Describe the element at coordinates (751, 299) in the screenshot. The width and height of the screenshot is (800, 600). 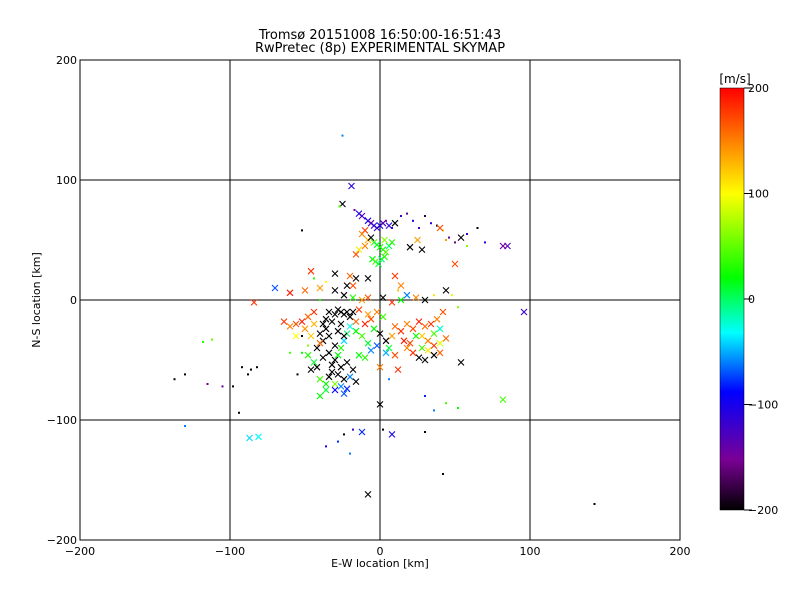
I see `colorbar-tick-label: 0` at that location.